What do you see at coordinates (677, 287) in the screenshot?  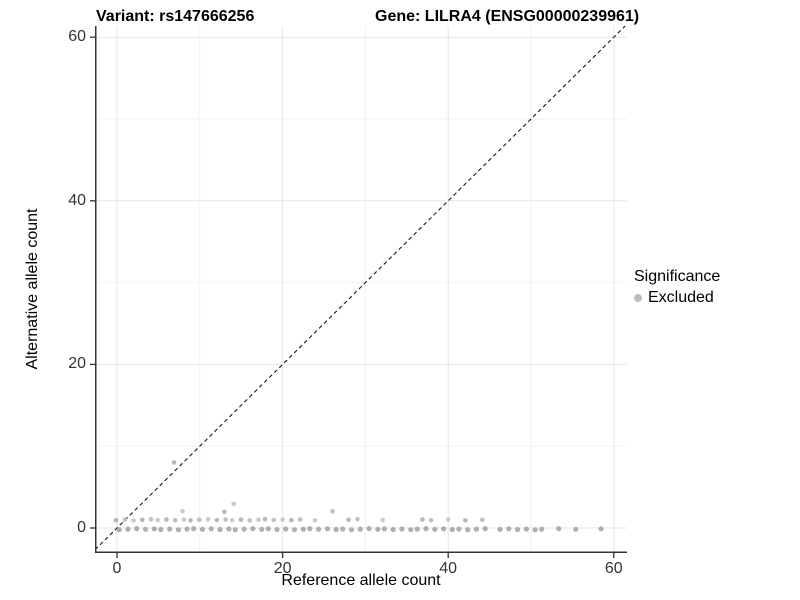 I see `significance-legend: Significance Excluded` at bounding box center [677, 287].